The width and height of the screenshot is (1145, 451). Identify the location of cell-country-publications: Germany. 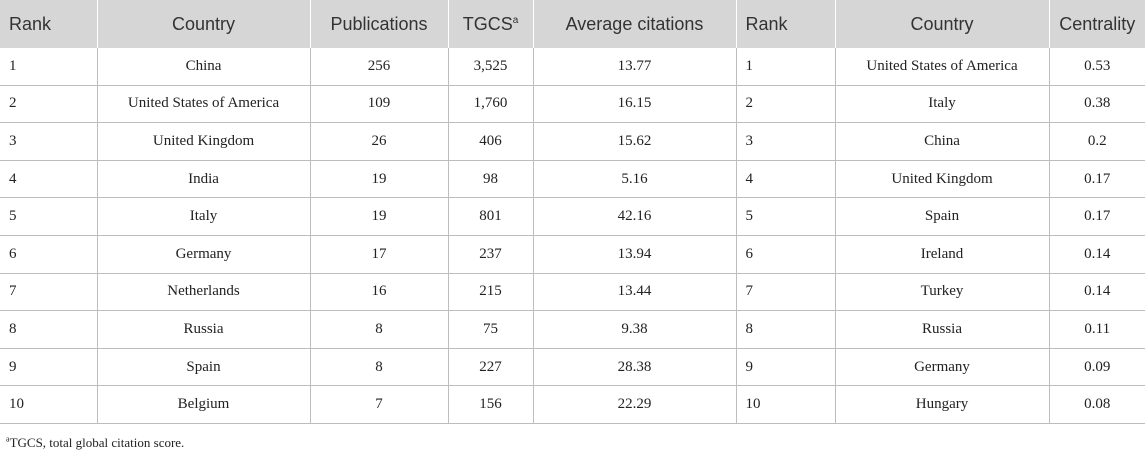
(204, 254).